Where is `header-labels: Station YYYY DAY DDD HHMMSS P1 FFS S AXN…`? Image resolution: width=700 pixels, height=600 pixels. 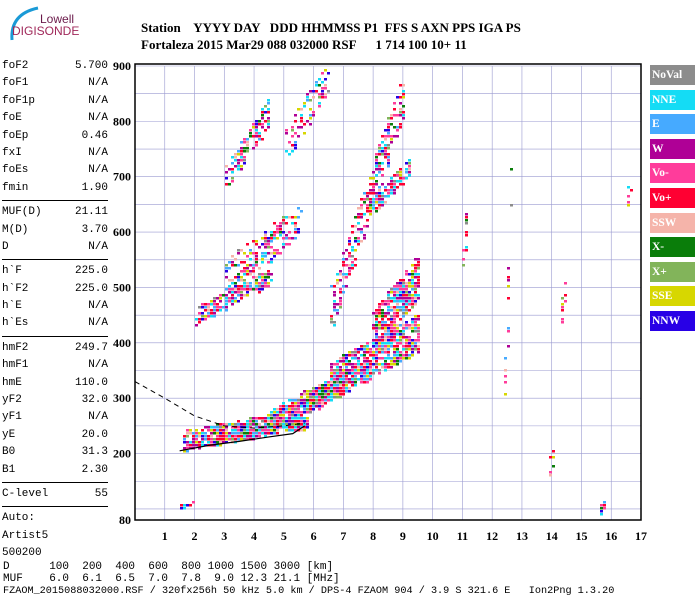 header-labels: Station YYYY DAY DDD HHMMSS P1 FFS S AXN… is located at coordinates (331, 27).